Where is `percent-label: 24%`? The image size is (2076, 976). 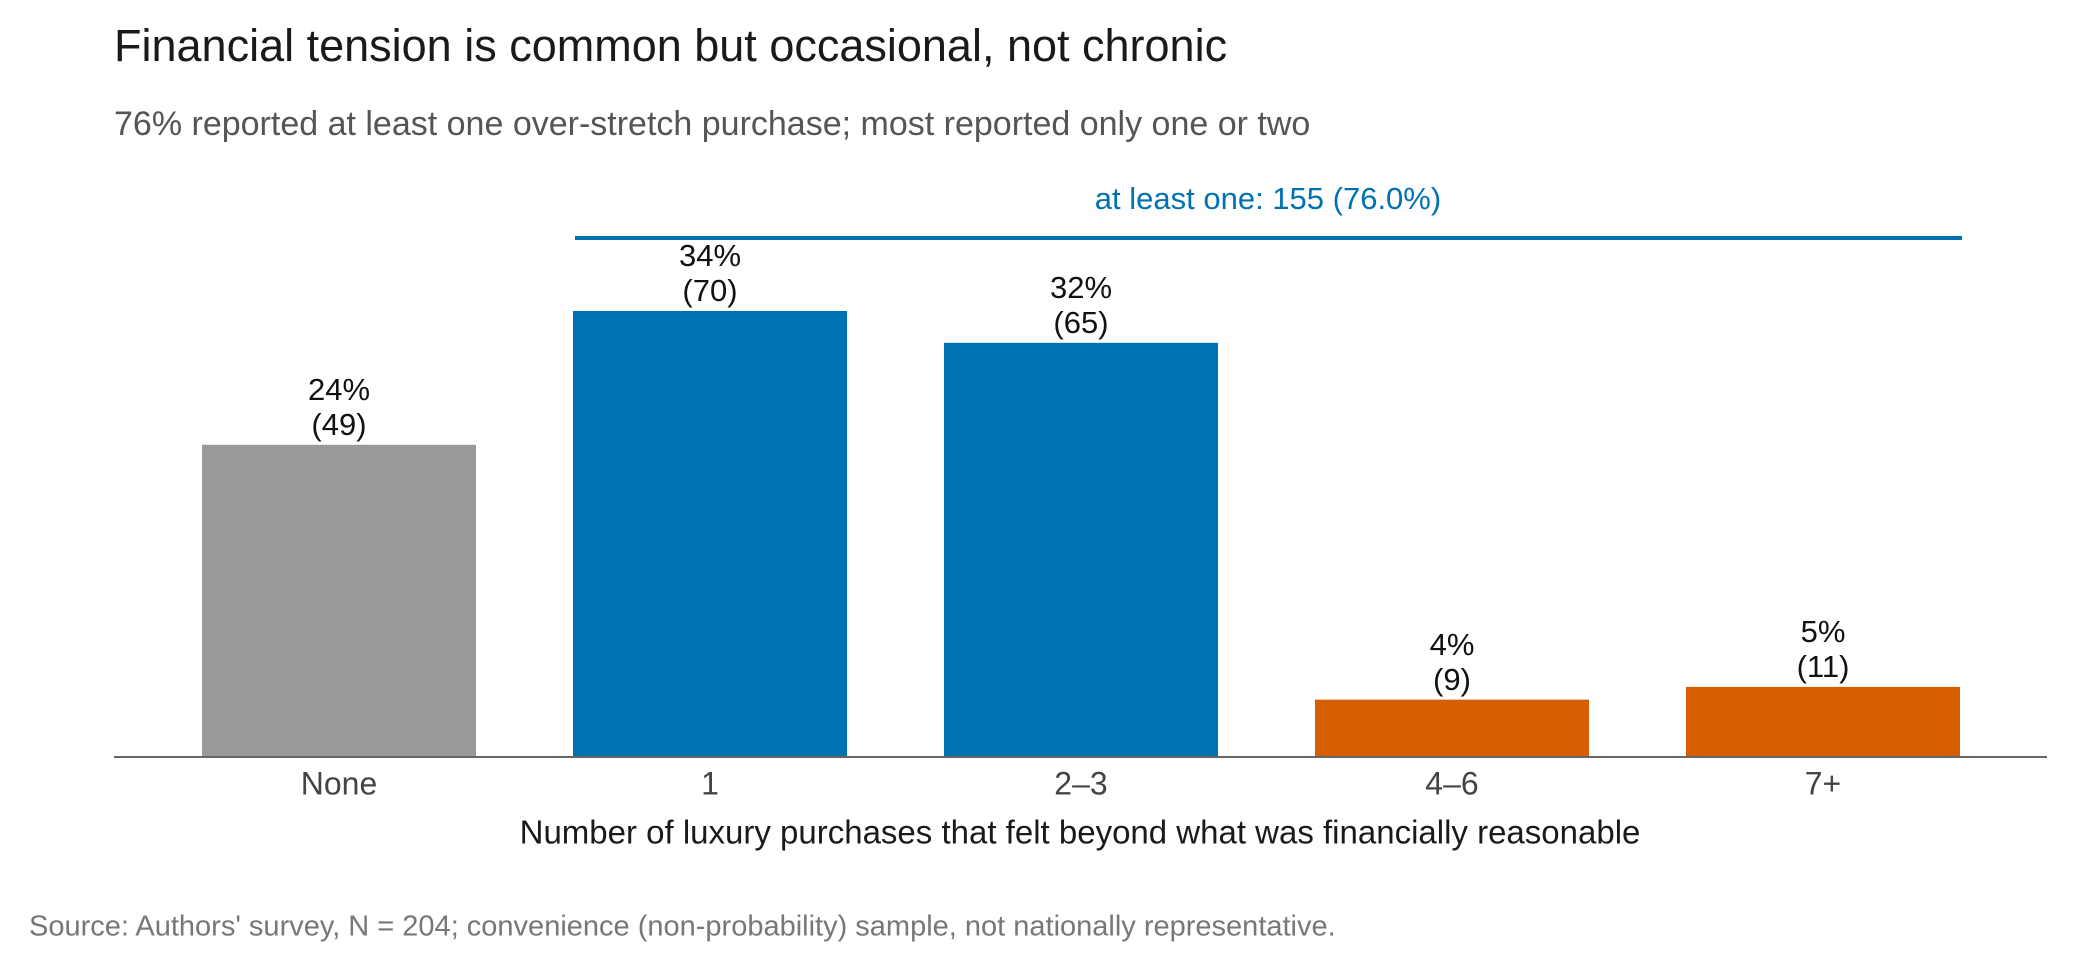
percent-label: 24% is located at coordinates (339, 389).